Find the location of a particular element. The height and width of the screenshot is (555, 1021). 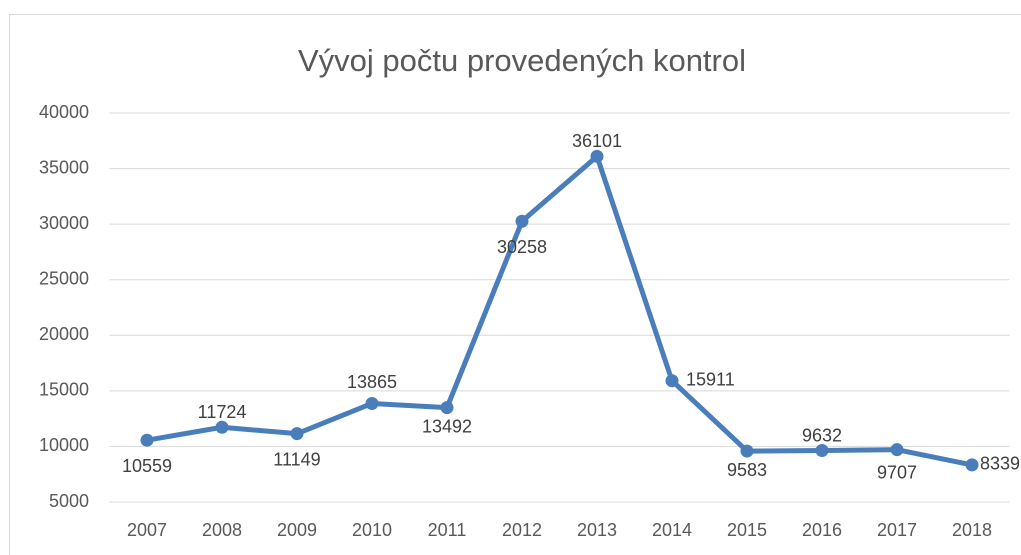

x-tick-label: 2009 is located at coordinates (297, 530).